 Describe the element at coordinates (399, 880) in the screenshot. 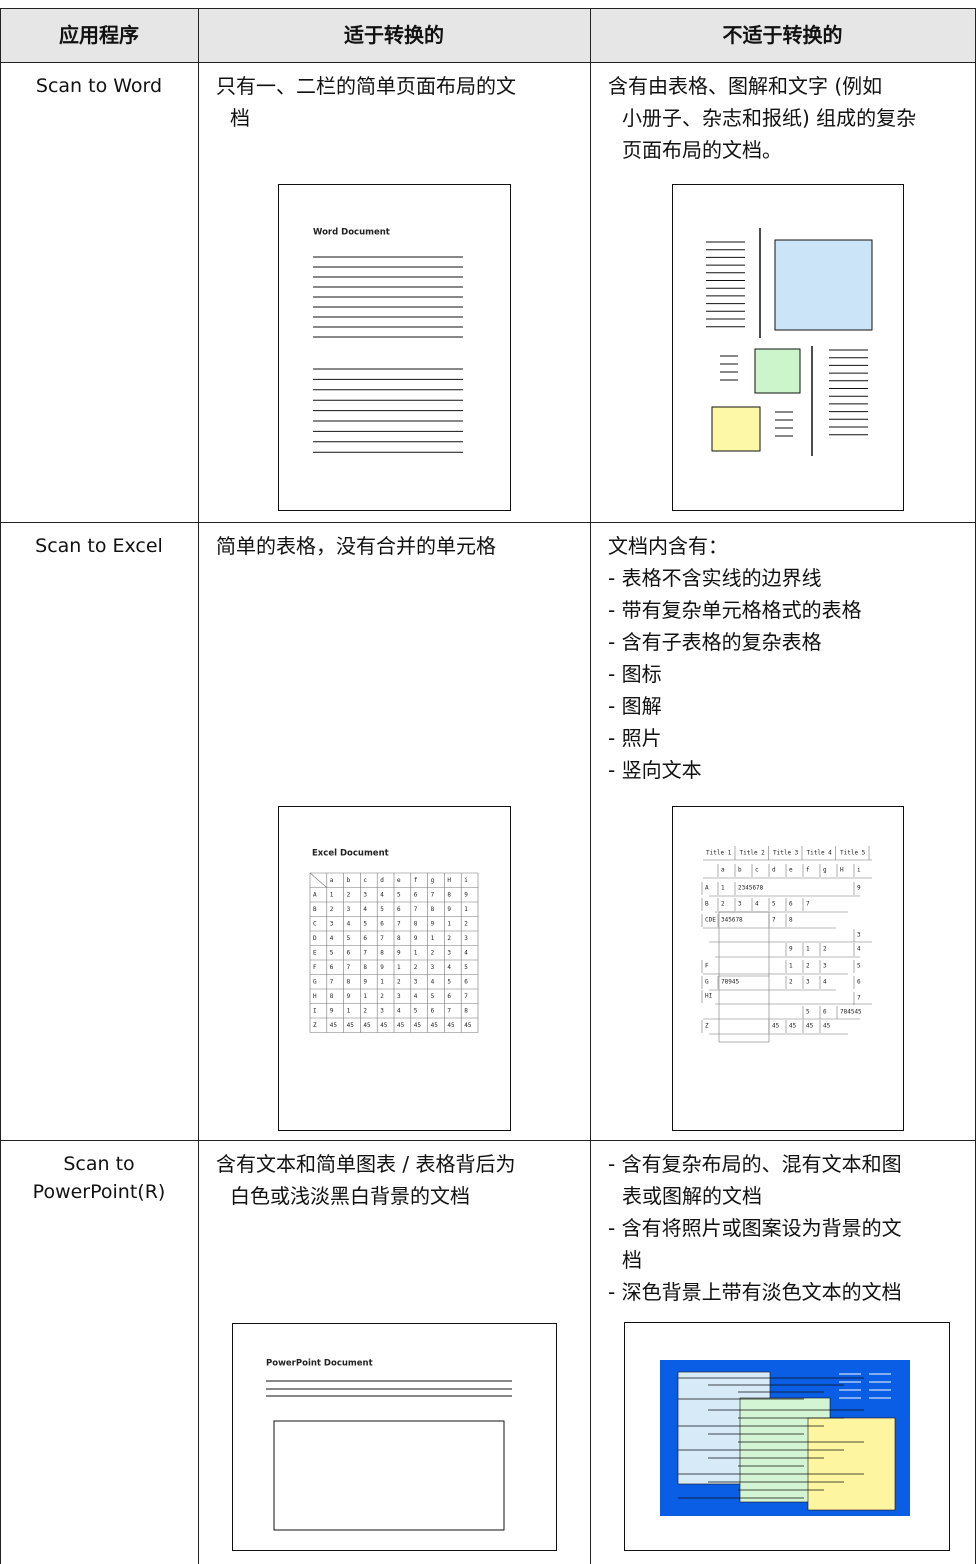

I see `grid-text: e` at that location.